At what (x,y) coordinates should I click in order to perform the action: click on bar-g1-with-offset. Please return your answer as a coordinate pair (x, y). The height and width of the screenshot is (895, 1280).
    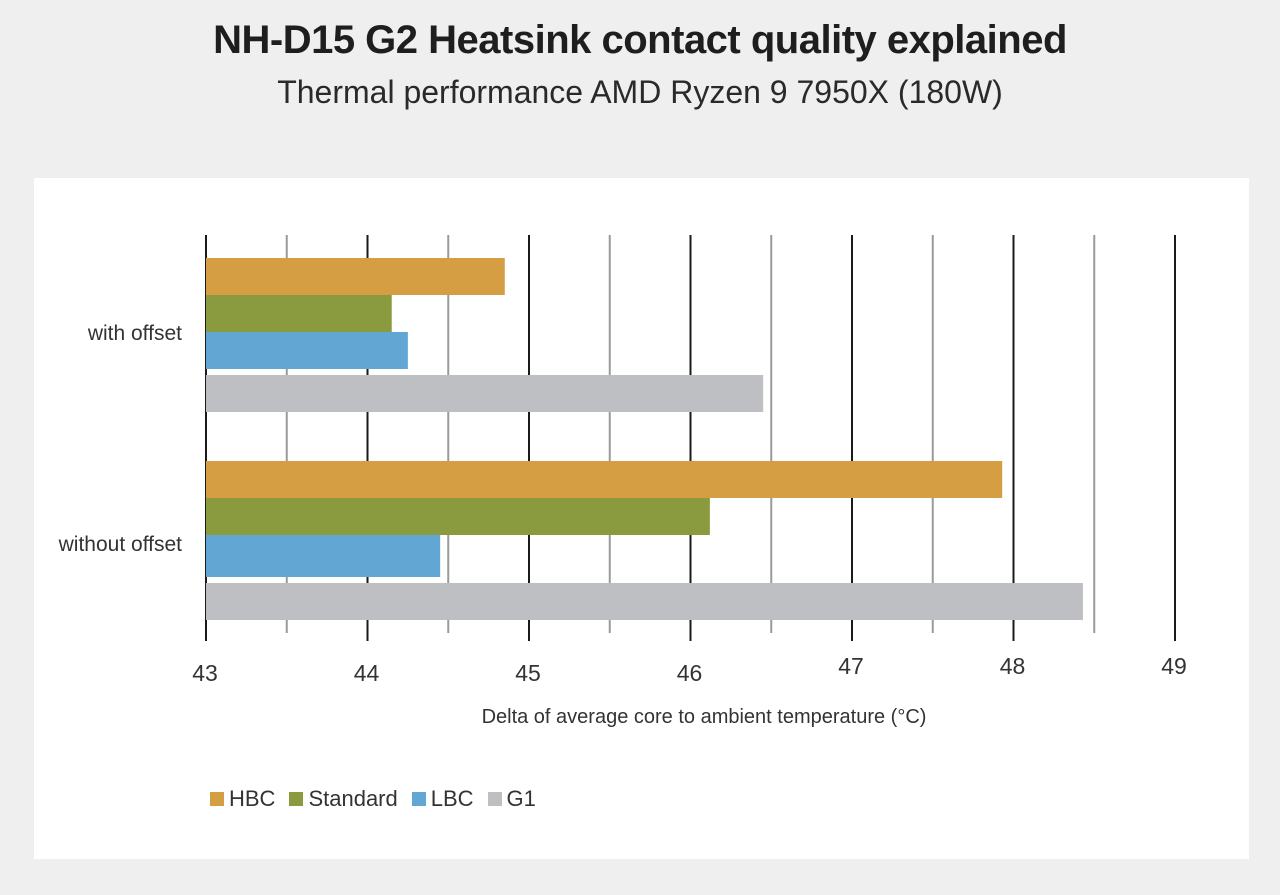
    Looking at the image, I should click on (485, 393).